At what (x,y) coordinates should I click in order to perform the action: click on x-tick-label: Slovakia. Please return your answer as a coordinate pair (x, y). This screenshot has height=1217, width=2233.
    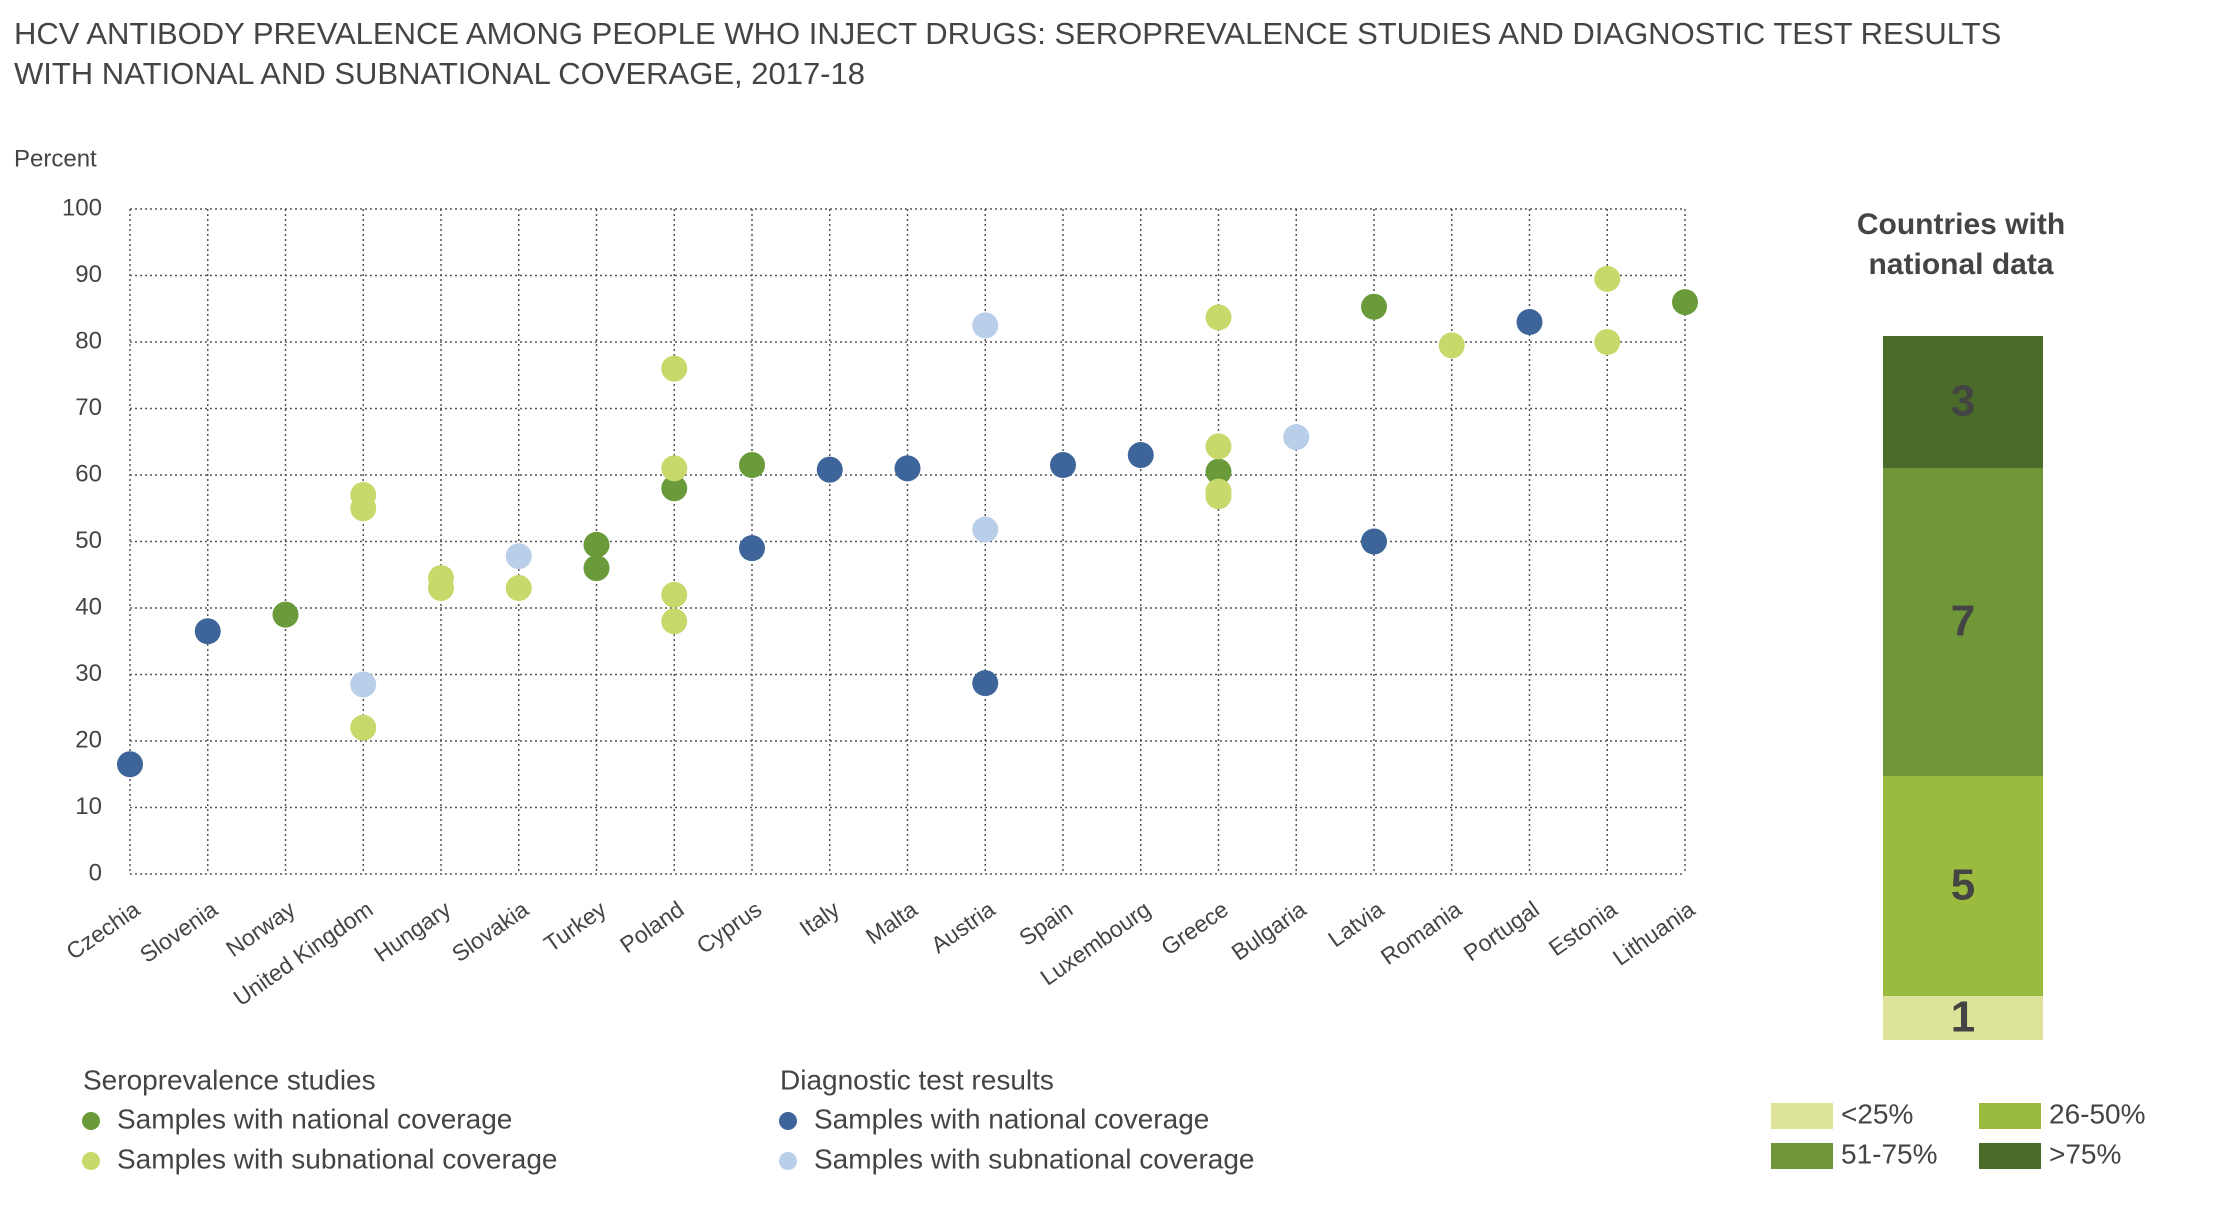
    Looking at the image, I should click on (490, 931).